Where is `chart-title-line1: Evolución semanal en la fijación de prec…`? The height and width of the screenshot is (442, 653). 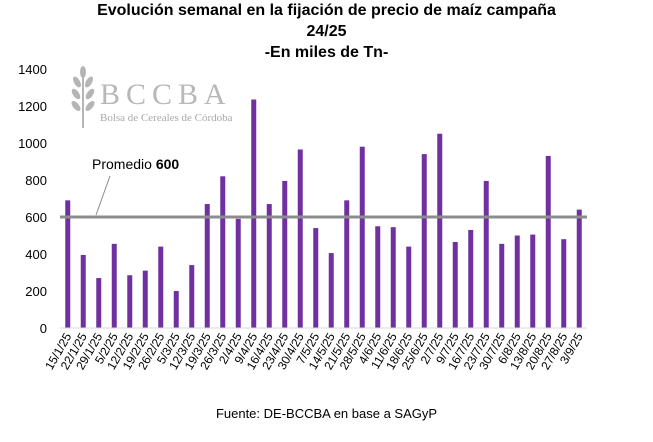 chart-title-line1: Evolución semanal en la fijación de prec… is located at coordinates (326, 10).